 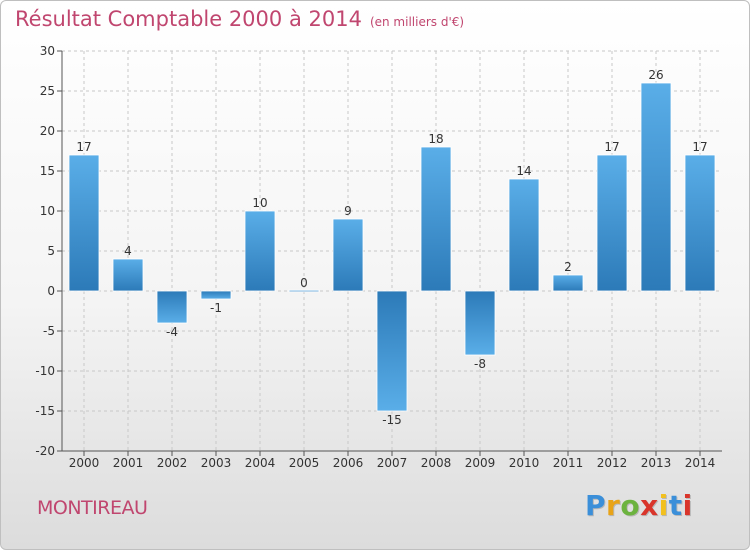 I want to click on bar-2004, so click(x=260, y=251).